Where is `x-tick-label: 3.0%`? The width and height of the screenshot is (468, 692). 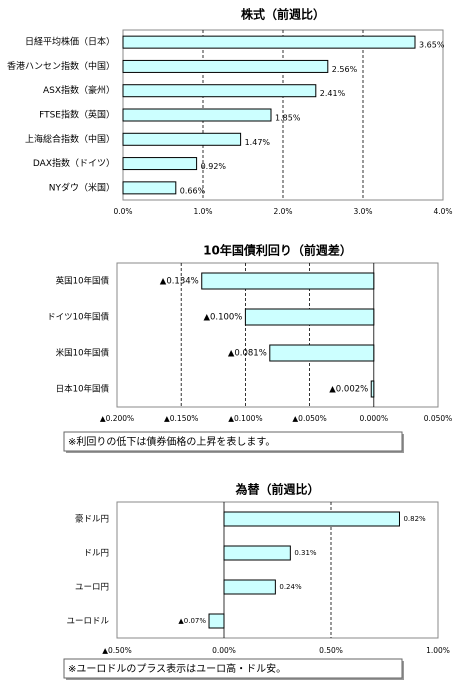 x-tick-label: 3.0% is located at coordinates (362, 211).